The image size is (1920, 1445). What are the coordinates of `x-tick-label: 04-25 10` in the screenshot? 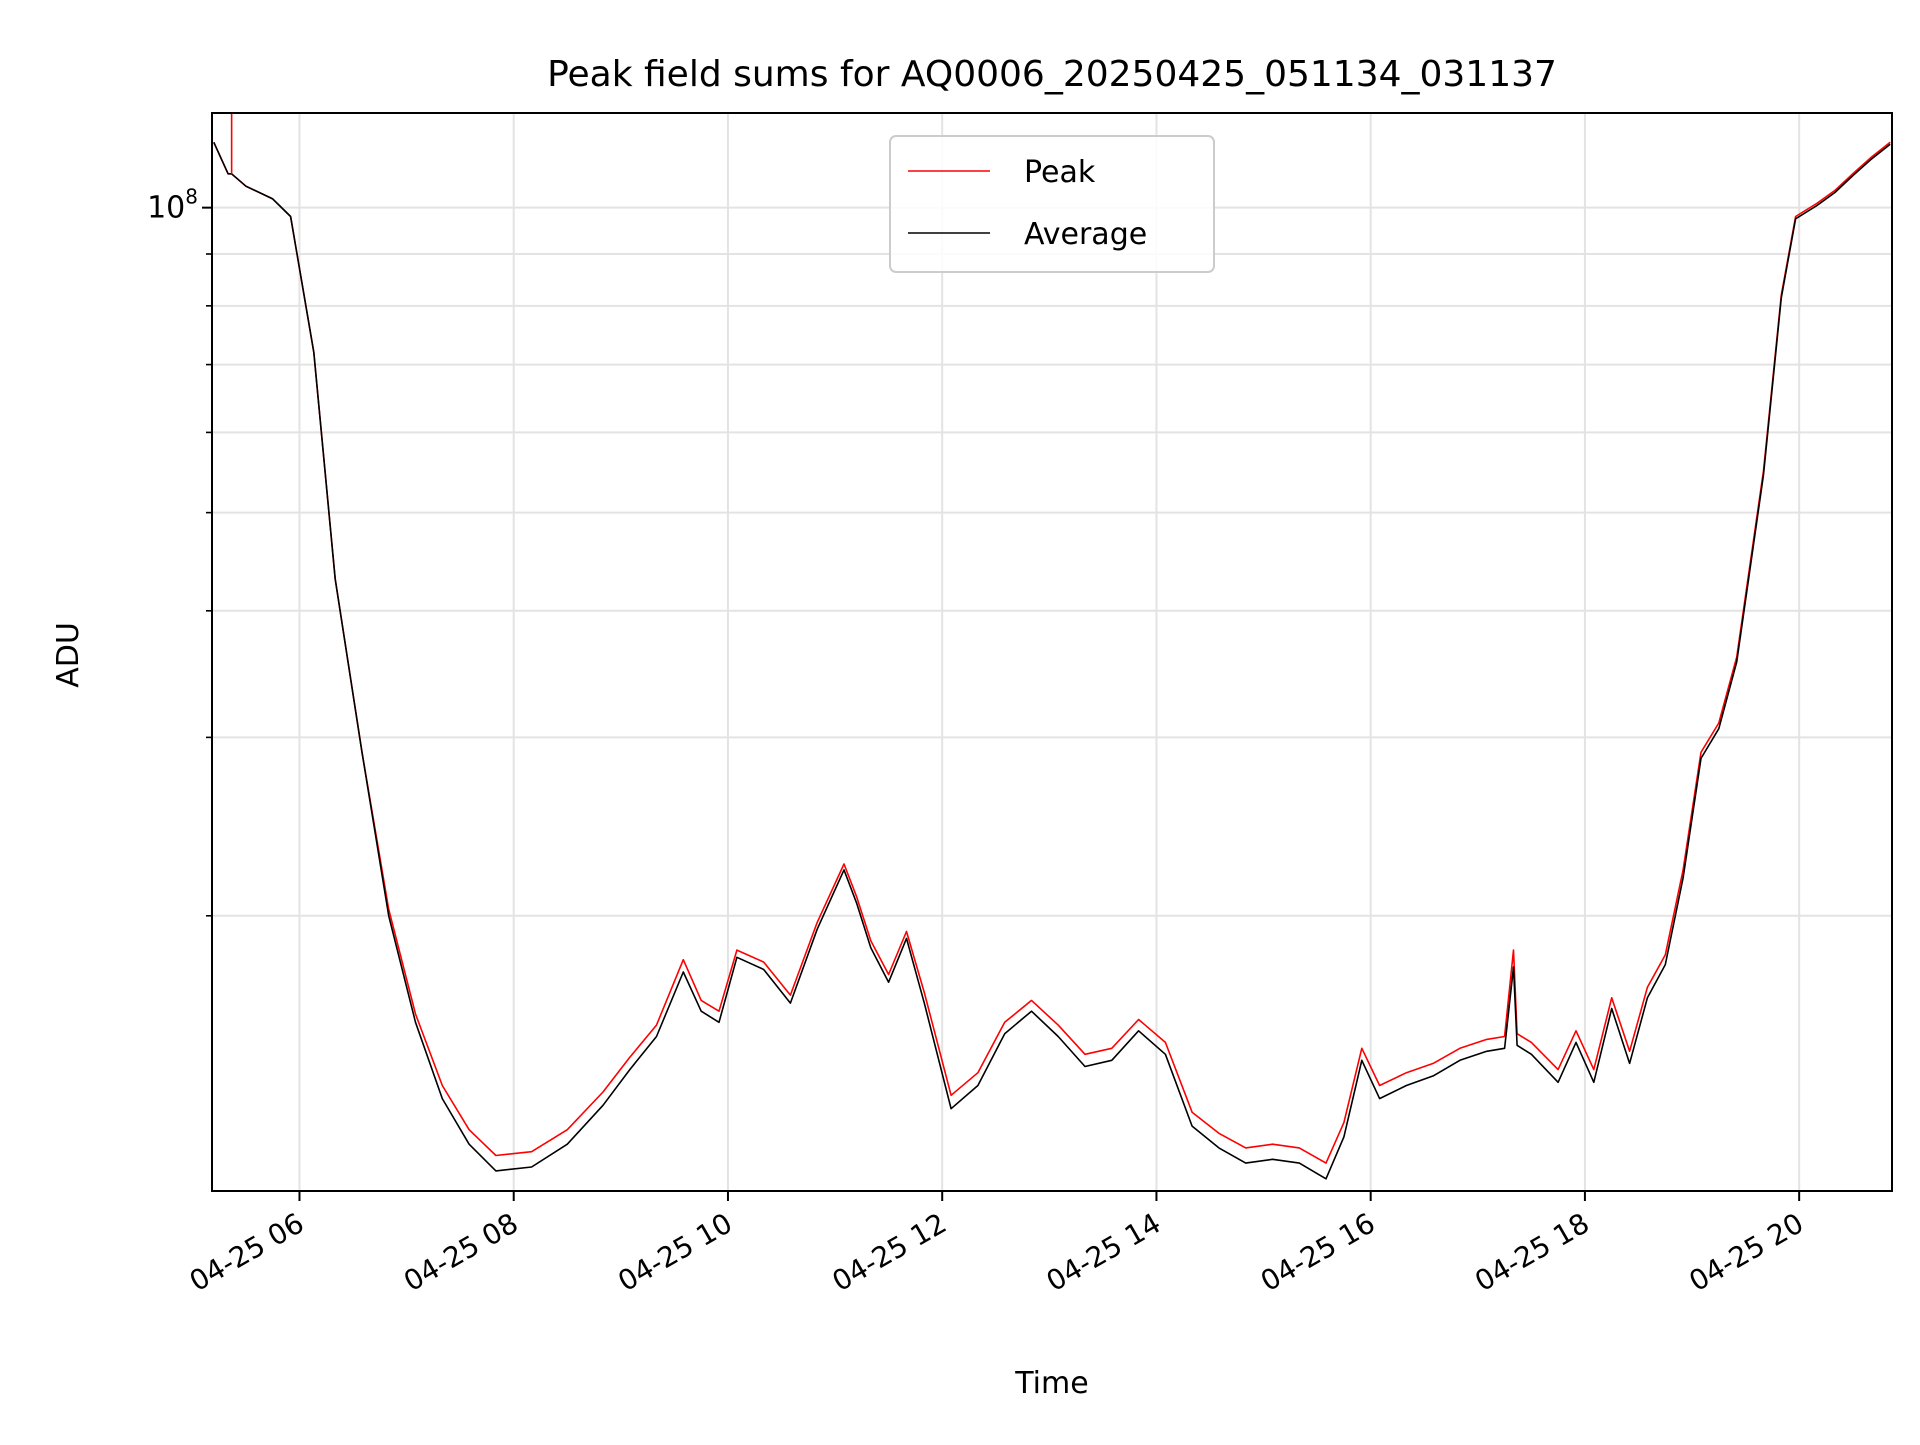 It's located at (675, 1252).